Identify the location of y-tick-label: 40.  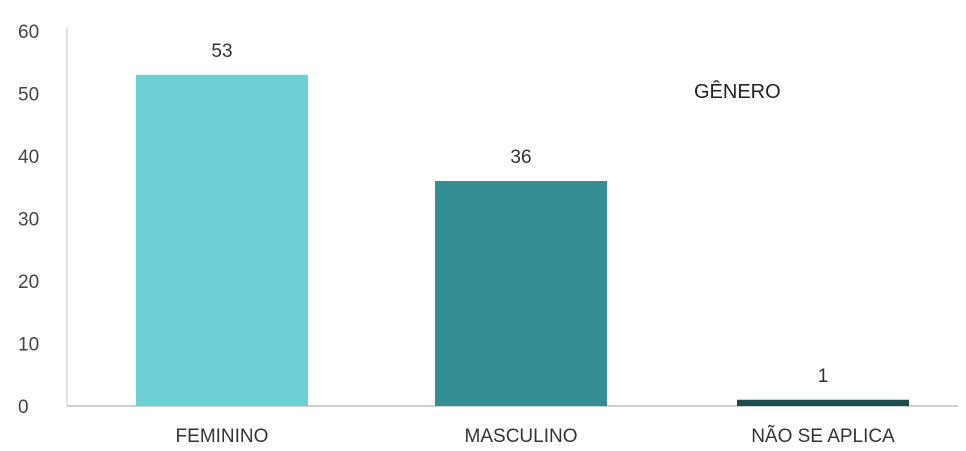
(28, 157).